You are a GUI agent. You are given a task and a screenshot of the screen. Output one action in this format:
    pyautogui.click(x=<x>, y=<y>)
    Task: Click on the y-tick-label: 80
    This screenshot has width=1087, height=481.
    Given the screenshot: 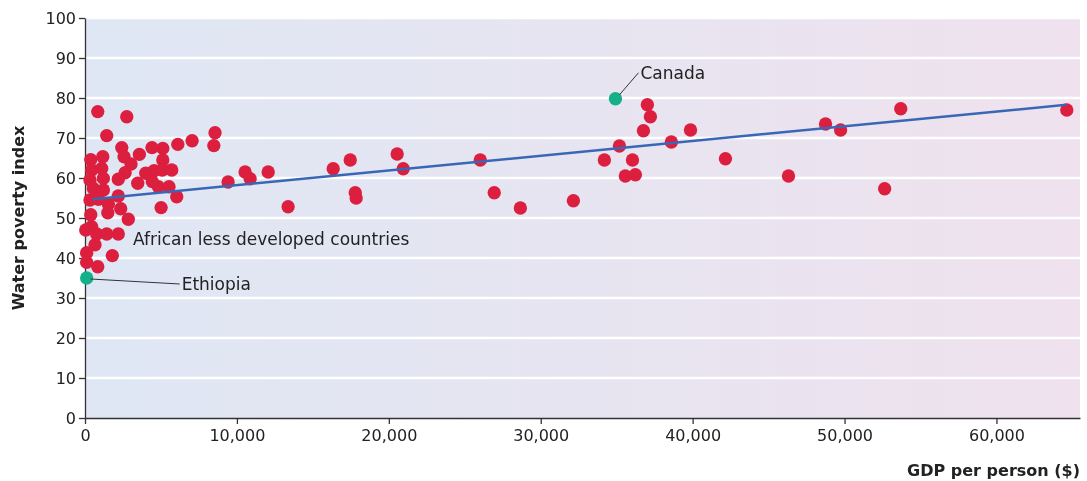 What is the action you would take?
    pyautogui.click(x=65, y=98)
    